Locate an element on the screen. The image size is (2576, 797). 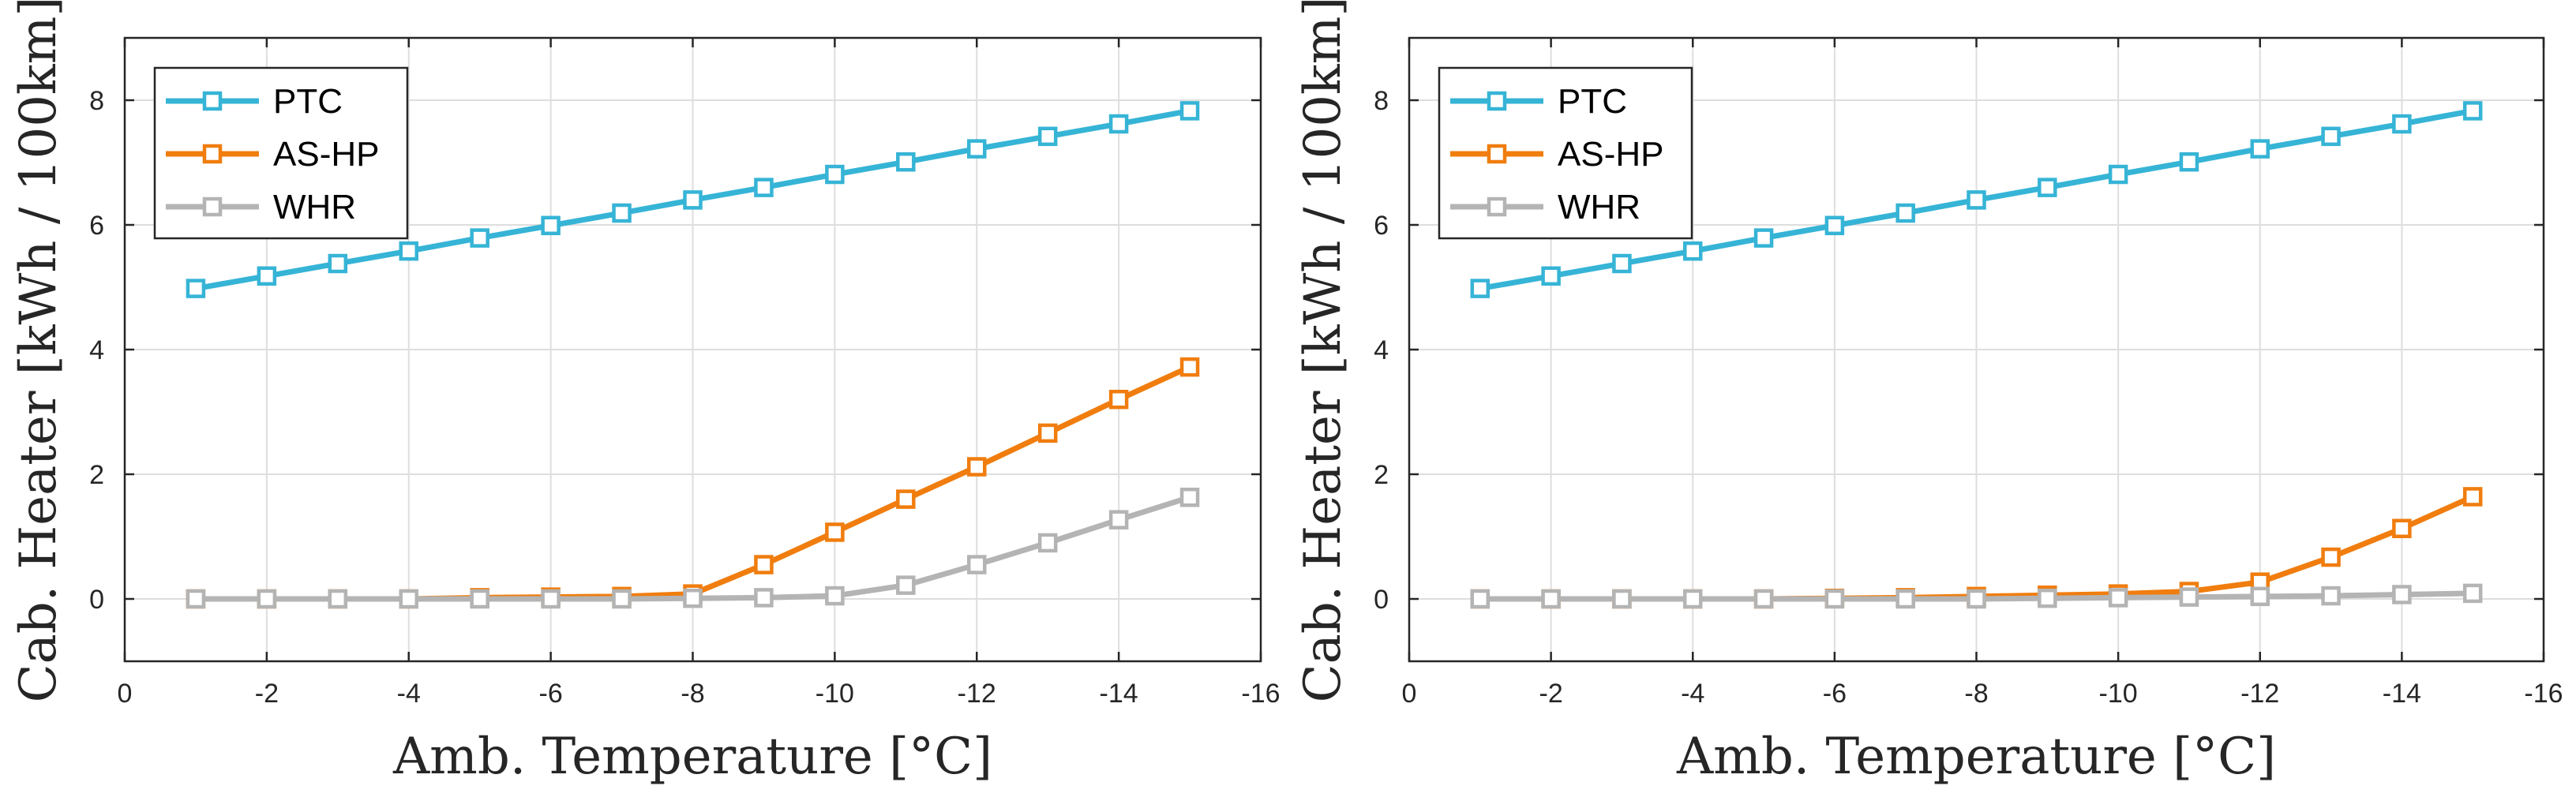
x-tick-label: -2 is located at coordinates (267, 694).